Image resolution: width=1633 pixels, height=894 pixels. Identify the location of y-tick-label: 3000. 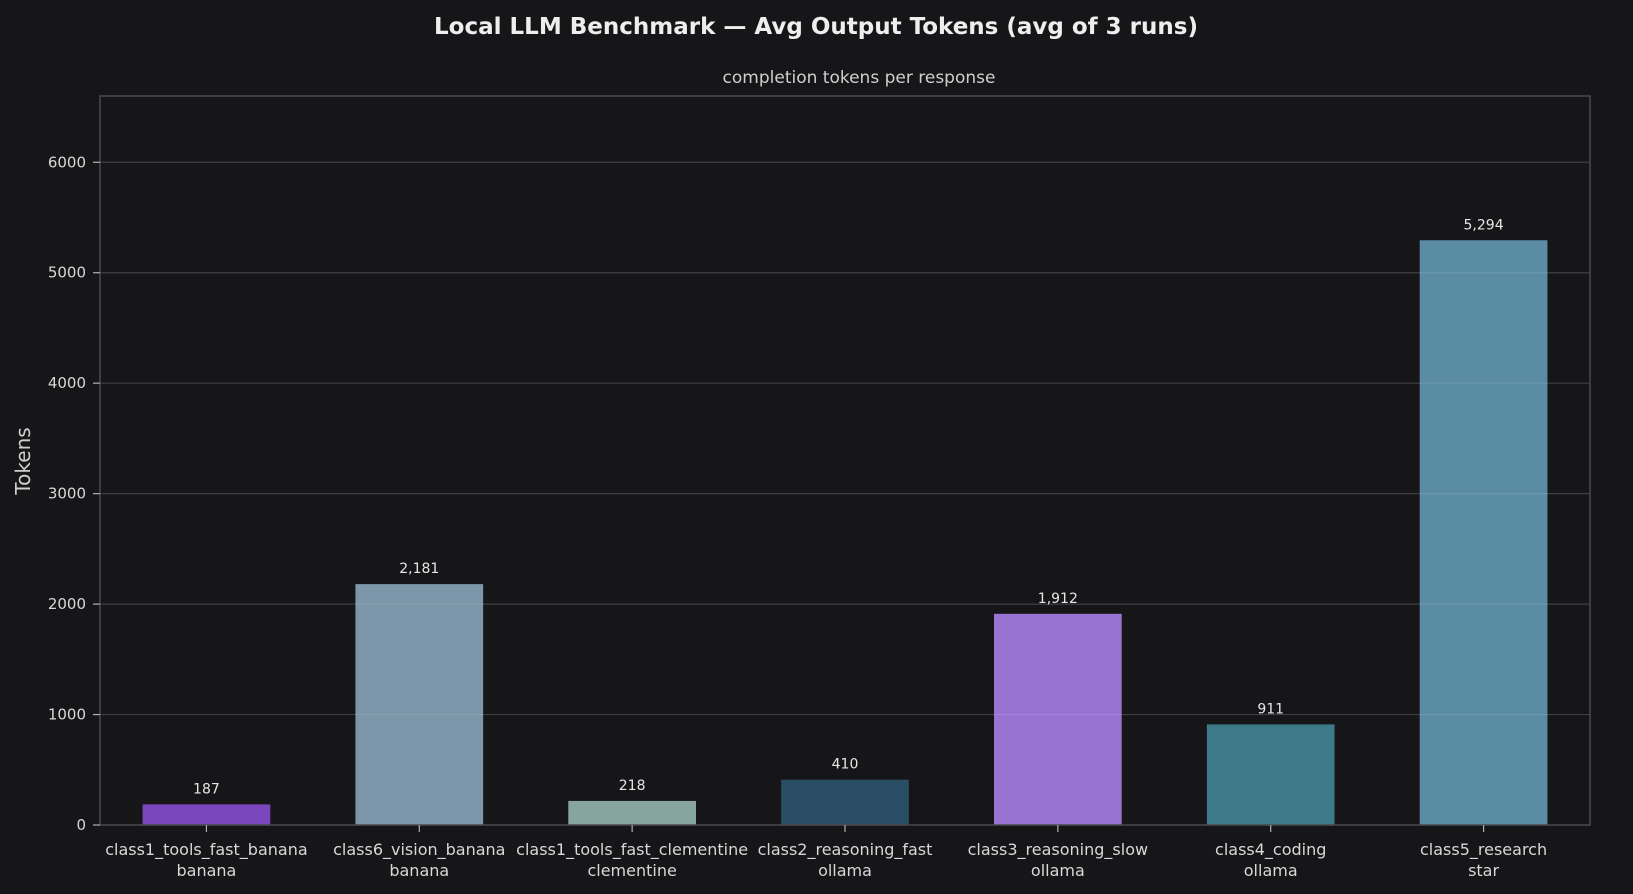
(67, 494).